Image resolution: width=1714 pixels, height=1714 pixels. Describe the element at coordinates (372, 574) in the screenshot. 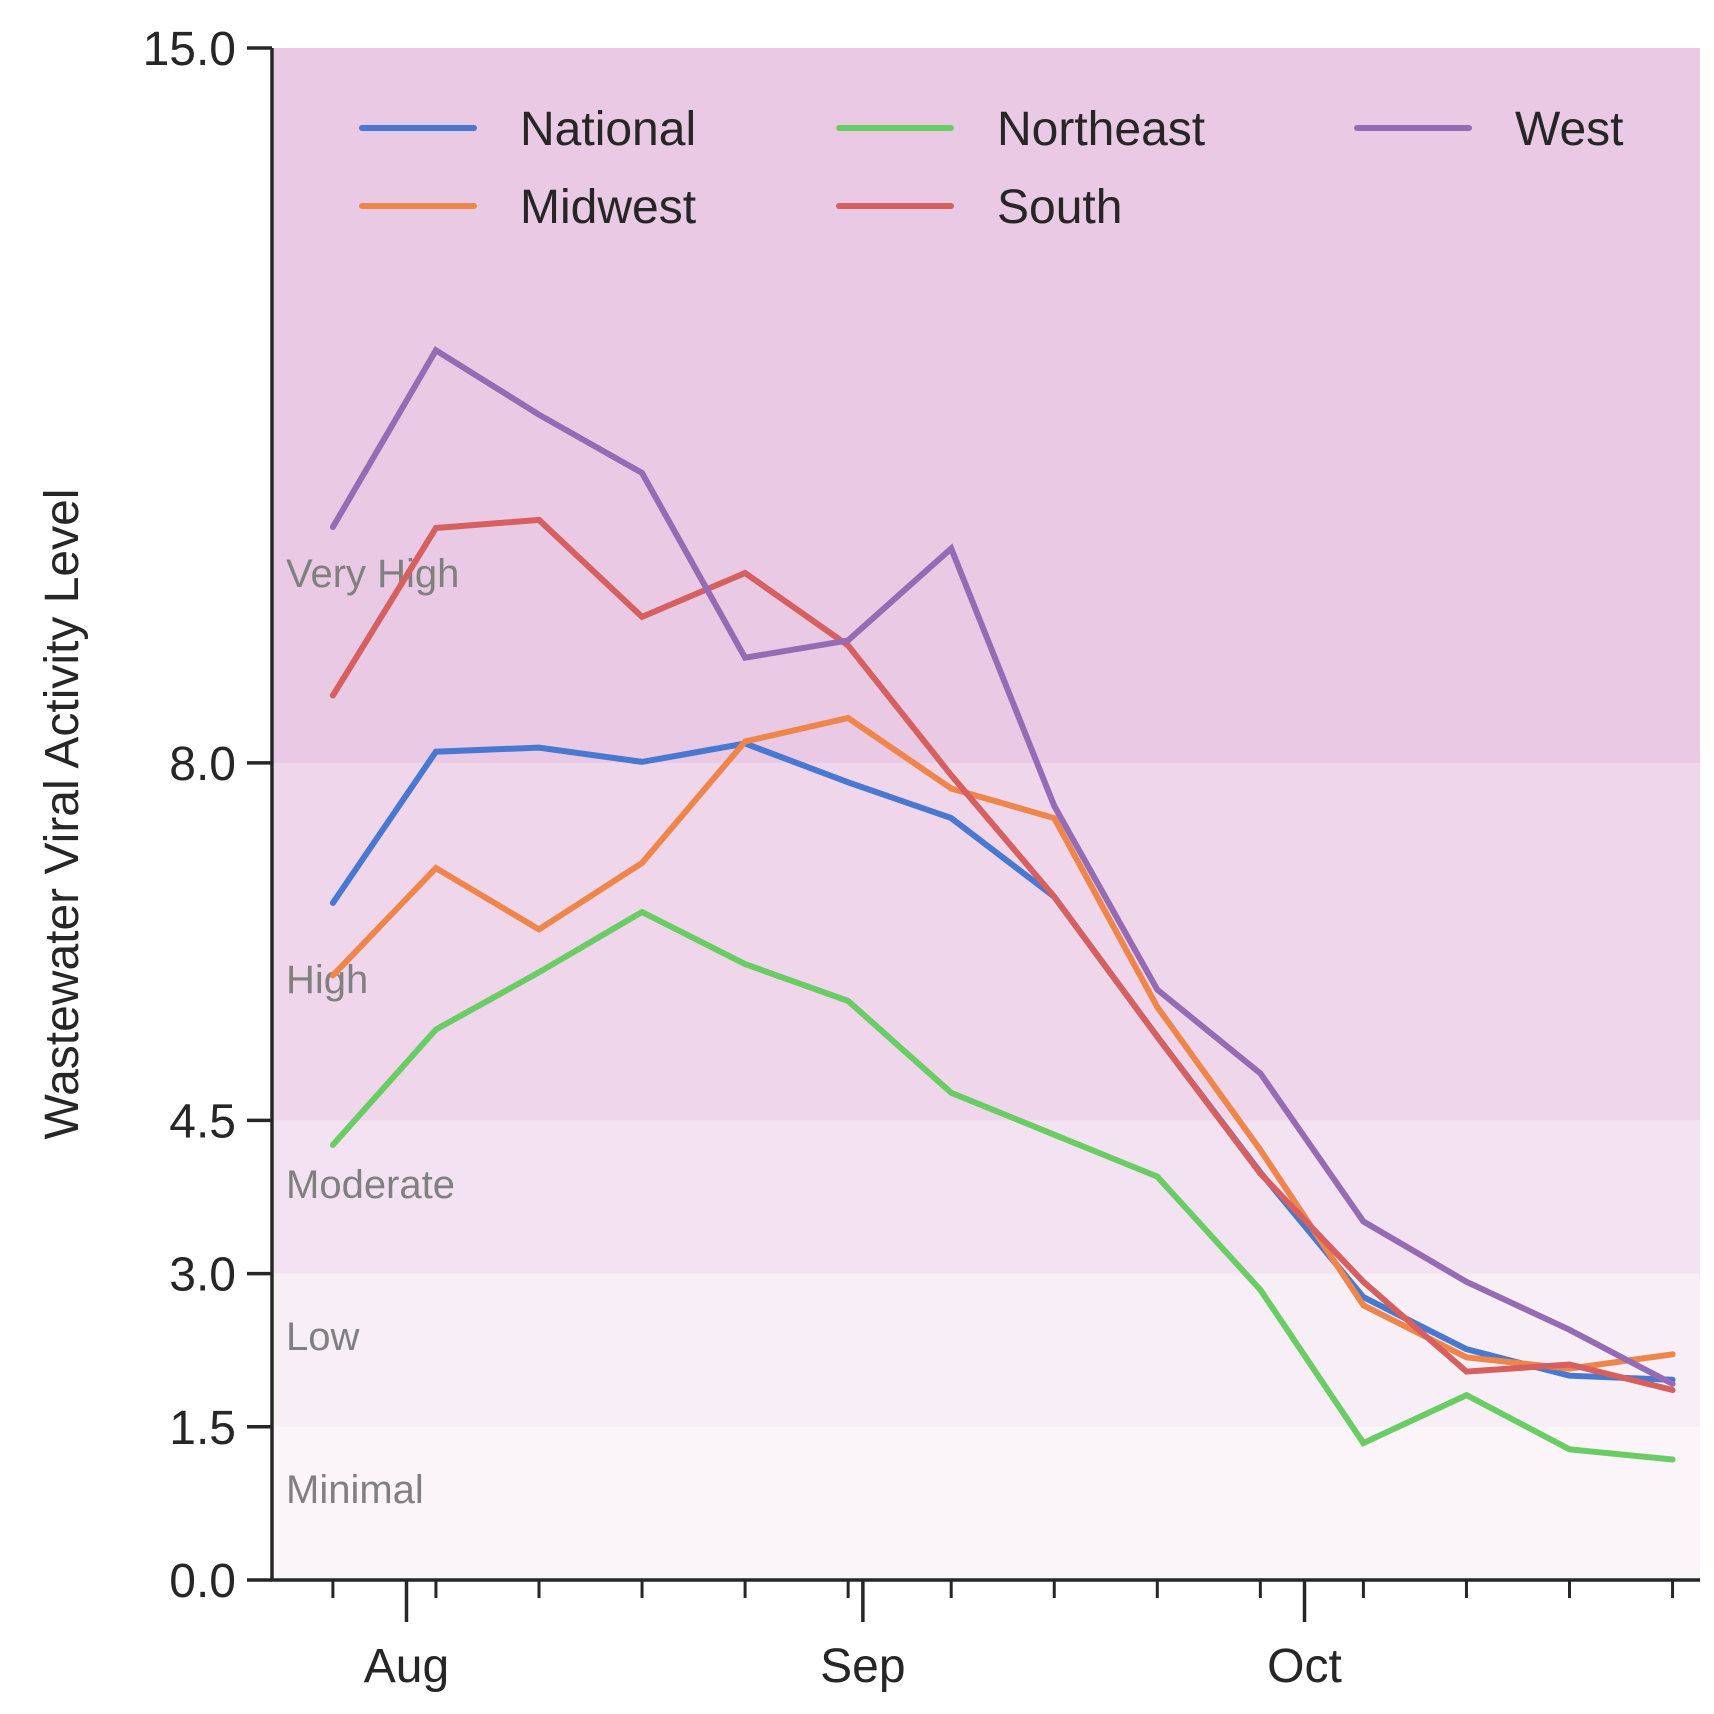

I see `band-label-very-high: Very High` at that location.